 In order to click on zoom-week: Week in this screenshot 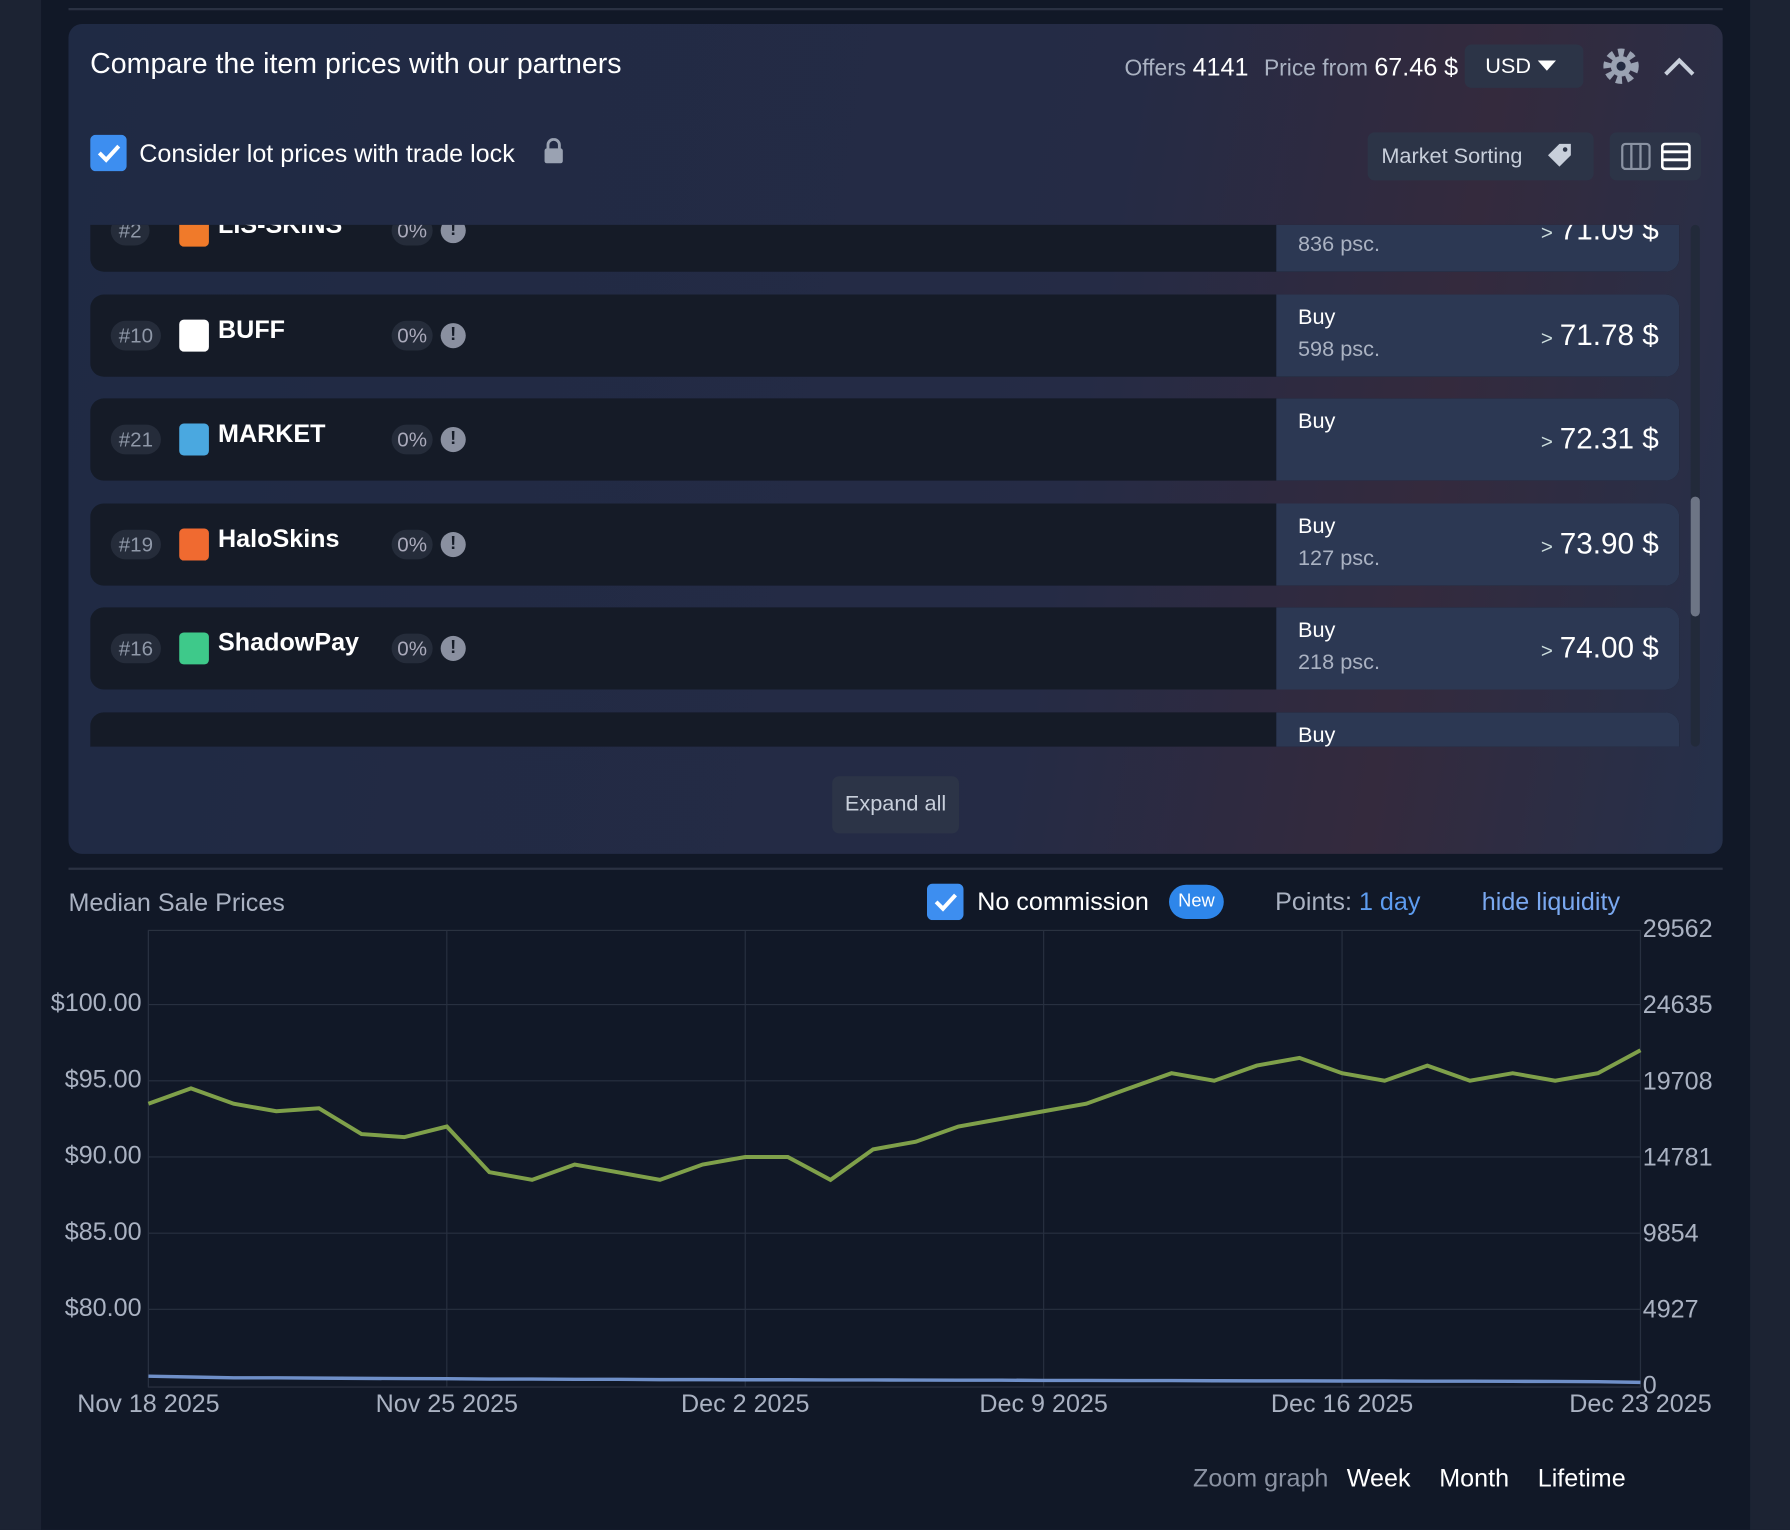, I will do `click(1378, 1478)`.